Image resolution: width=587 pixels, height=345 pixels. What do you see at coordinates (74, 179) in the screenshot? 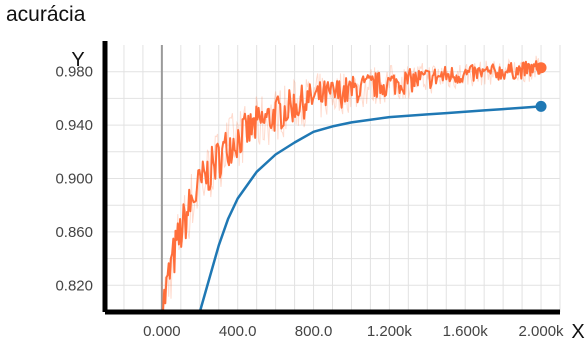
I see `y-tick-label: 0.900` at bounding box center [74, 179].